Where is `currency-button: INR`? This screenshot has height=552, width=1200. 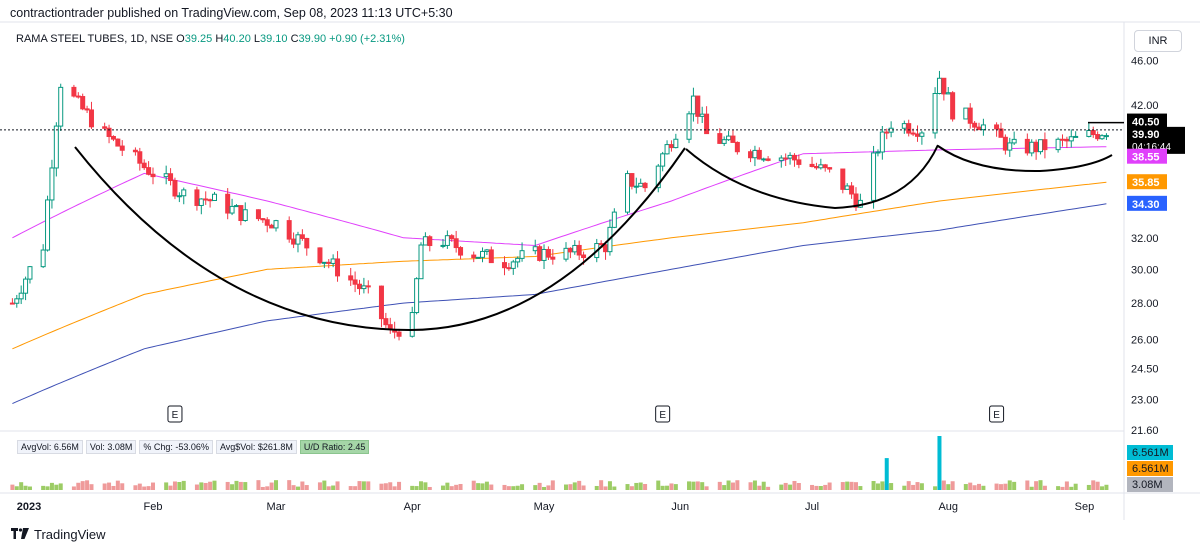
currency-button: INR is located at coordinates (1158, 41).